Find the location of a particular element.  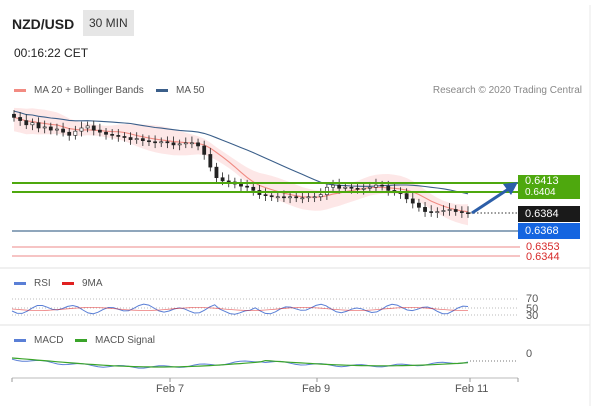

timeframe-button: 30 MIN is located at coordinates (108, 23).